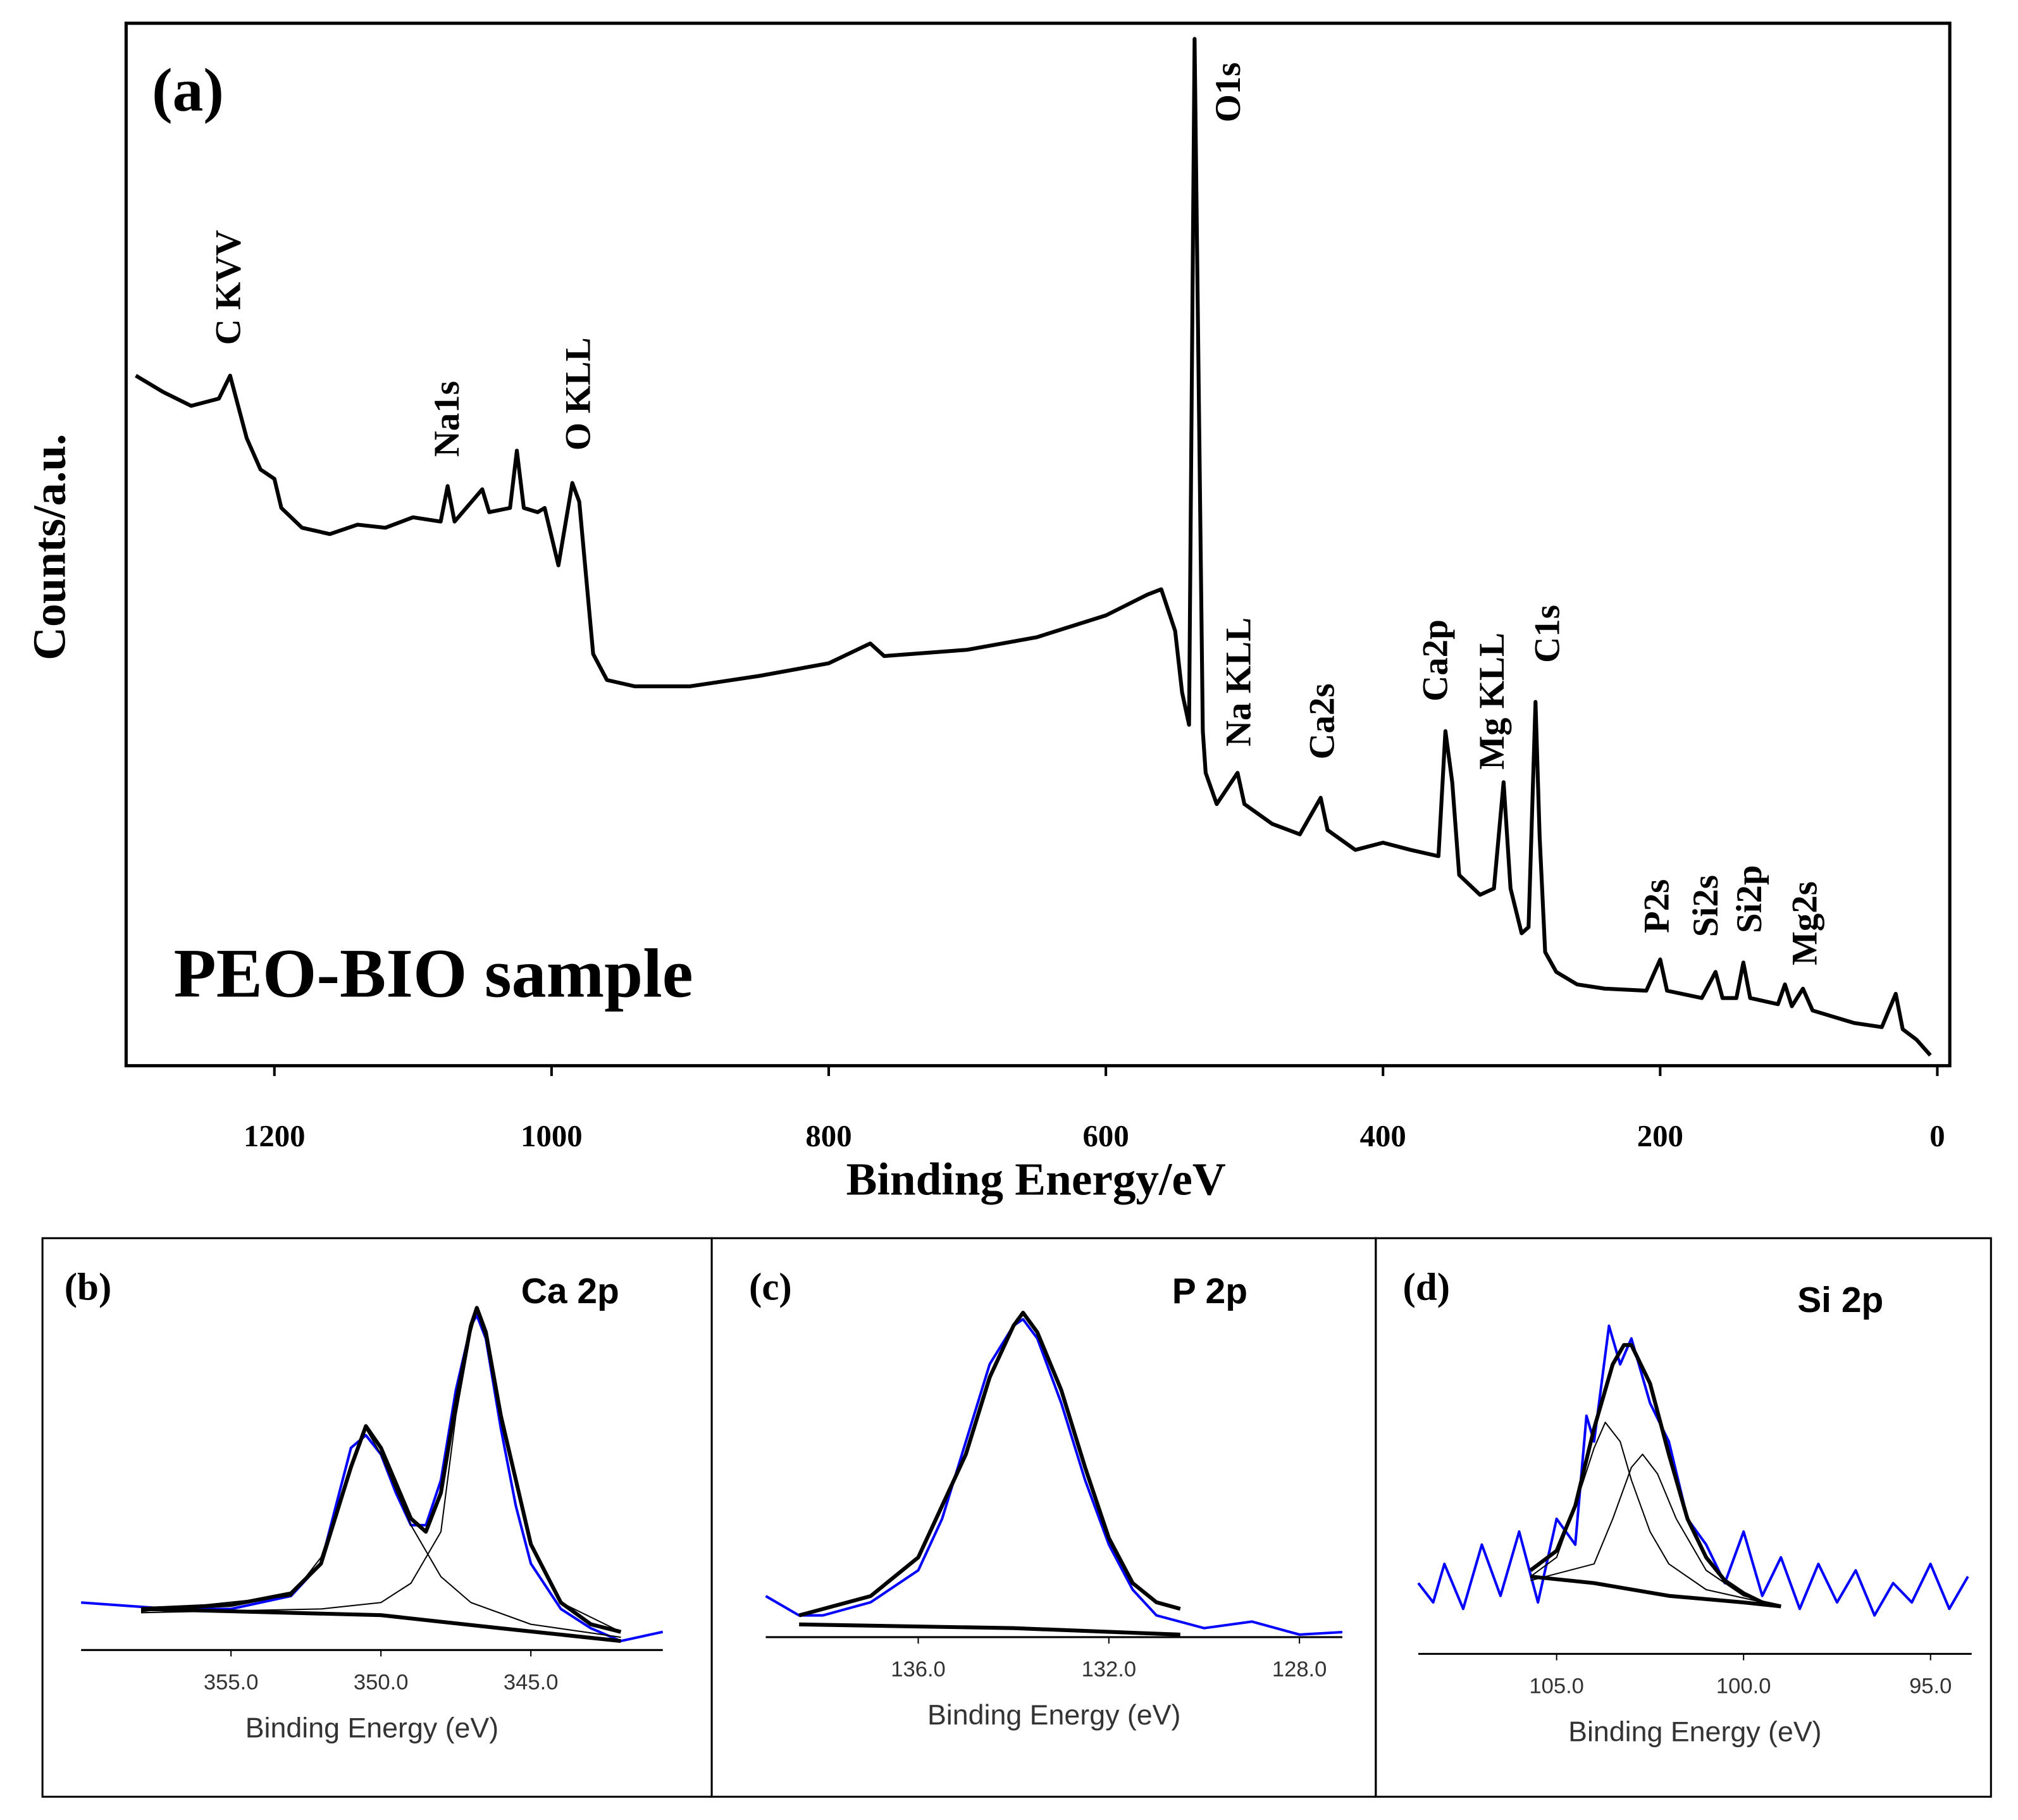 Image resolution: width=2018 pixels, height=1820 pixels. What do you see at coordinates (275, 1135) in the screenshot?
I see `x-tick-label: 1200` at bounding box center [275, 1135].